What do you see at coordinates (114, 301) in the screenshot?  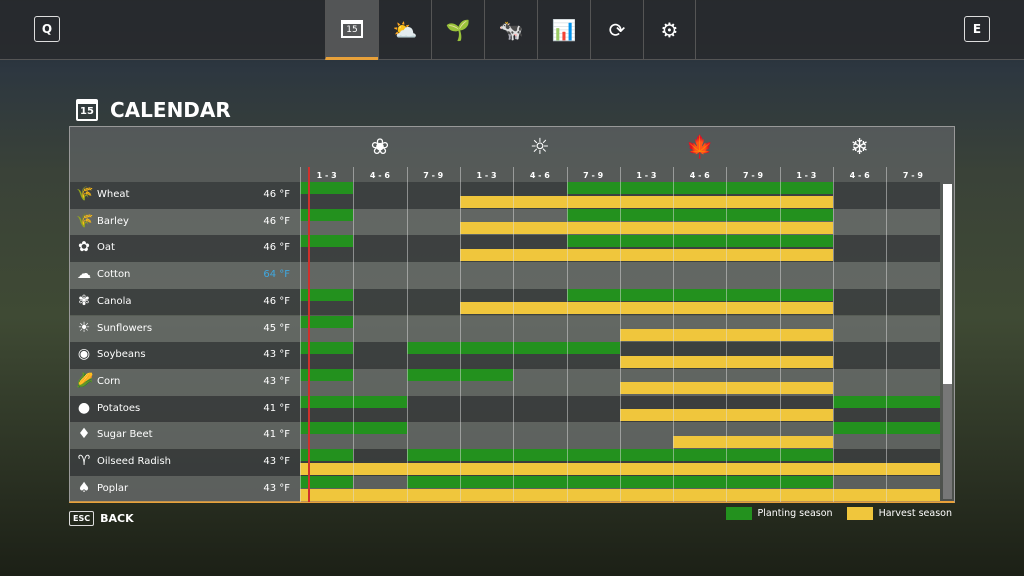 I see `crop-name: Canola` at bounding box center [114, 301].